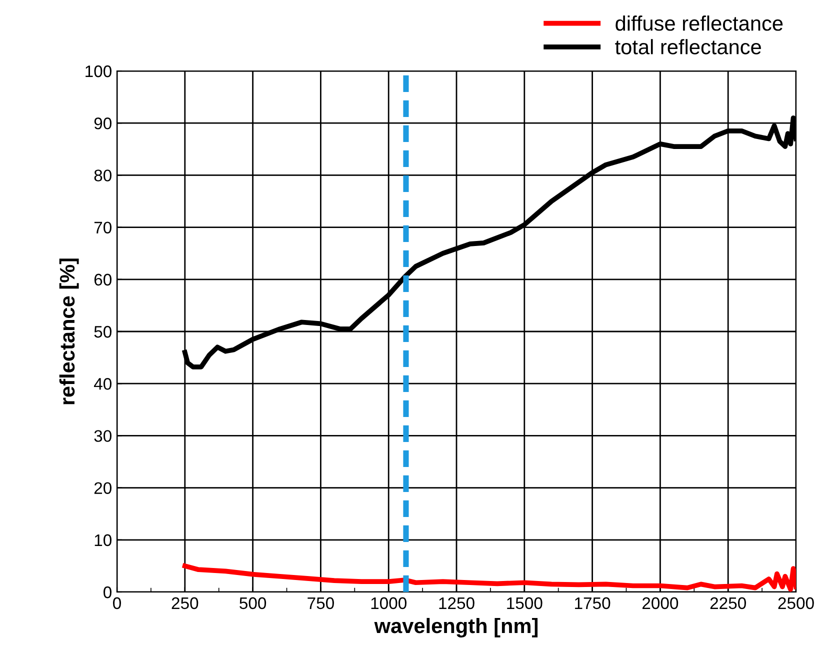  What do you see at coordinates (185, 603) in the screenshot?
I see `x-tick-label: 250` at bounding box center [185, 603].